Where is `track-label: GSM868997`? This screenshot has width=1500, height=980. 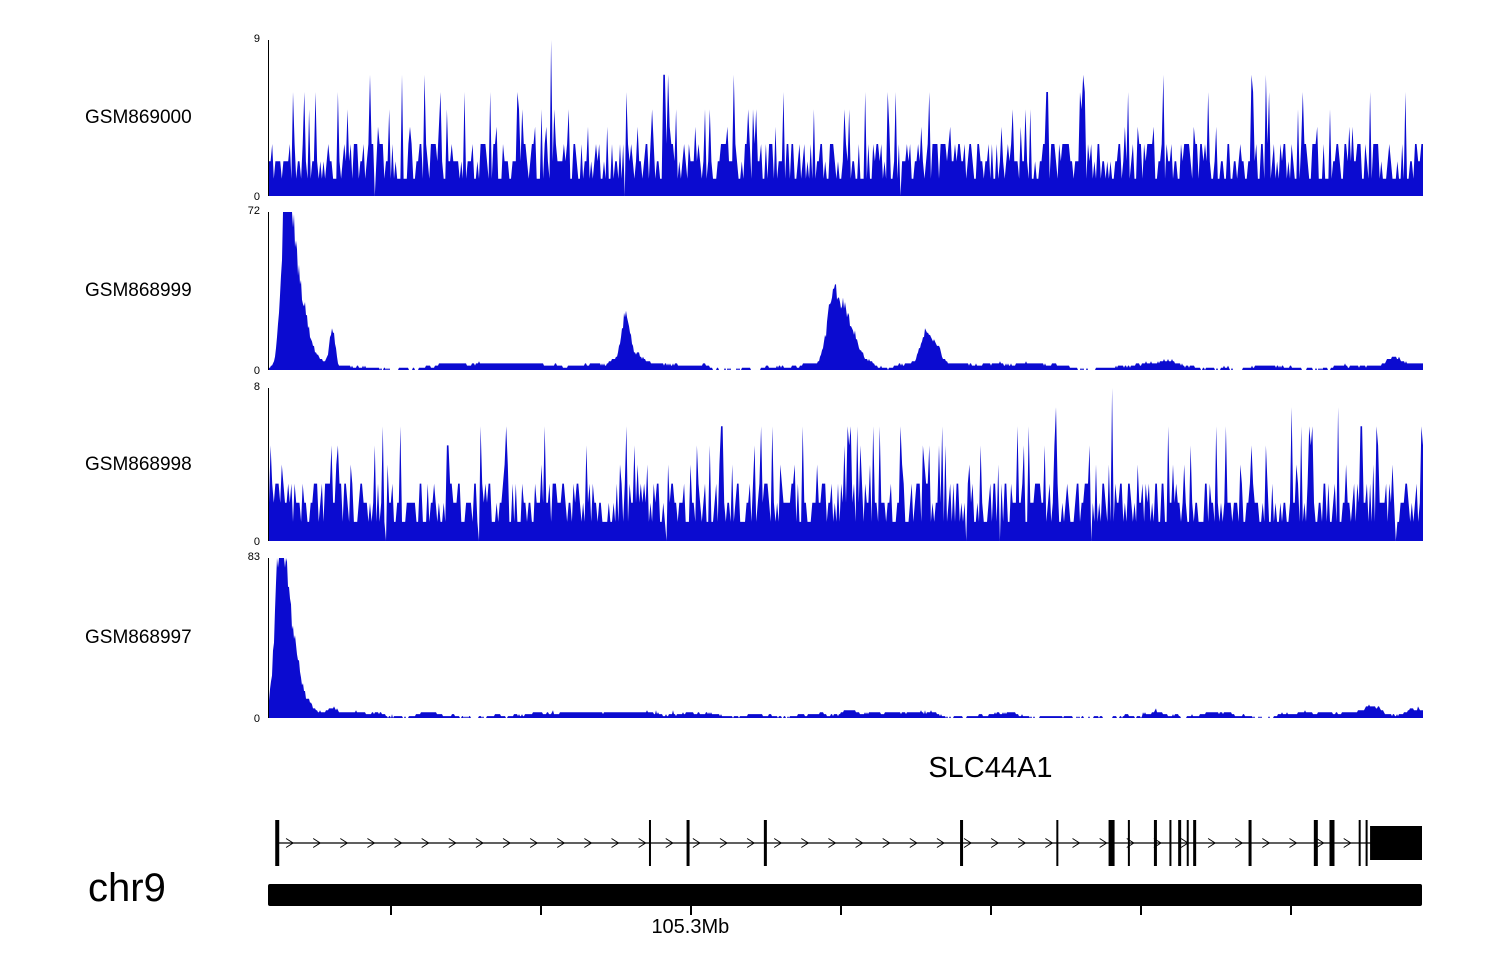 track-label: GSM868997 is located at coordinates (138, 637).